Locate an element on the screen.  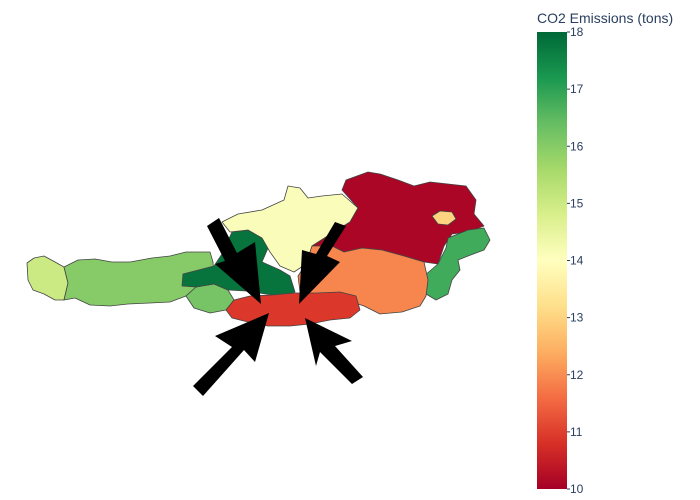
colorbar-ticks: 10 11 12 13 14 15 16 17 18 is located at coordinates (575, 260).